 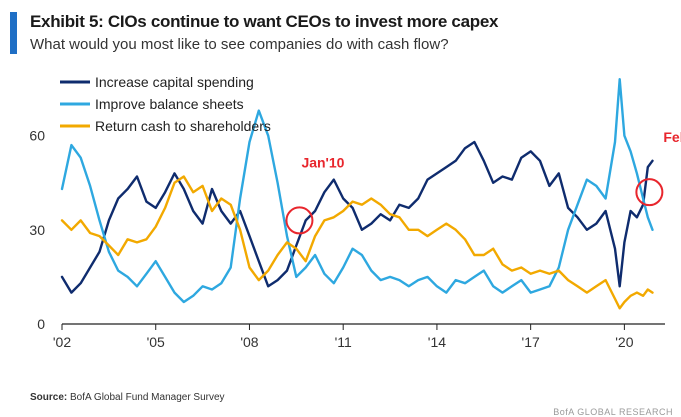 I want to click on source-note: Source: BofA Global Fund Manager Survey, so click(x=127, y=397).